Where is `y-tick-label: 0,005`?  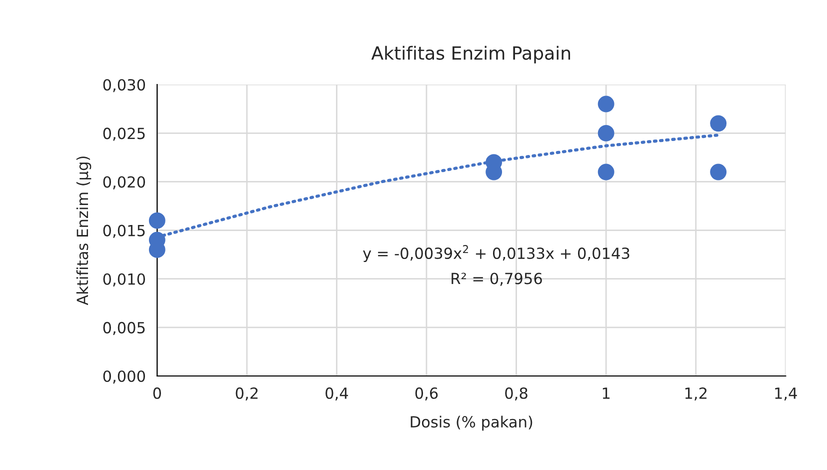 y-tick-label: 0,005 is located at coordinates (124, 329).